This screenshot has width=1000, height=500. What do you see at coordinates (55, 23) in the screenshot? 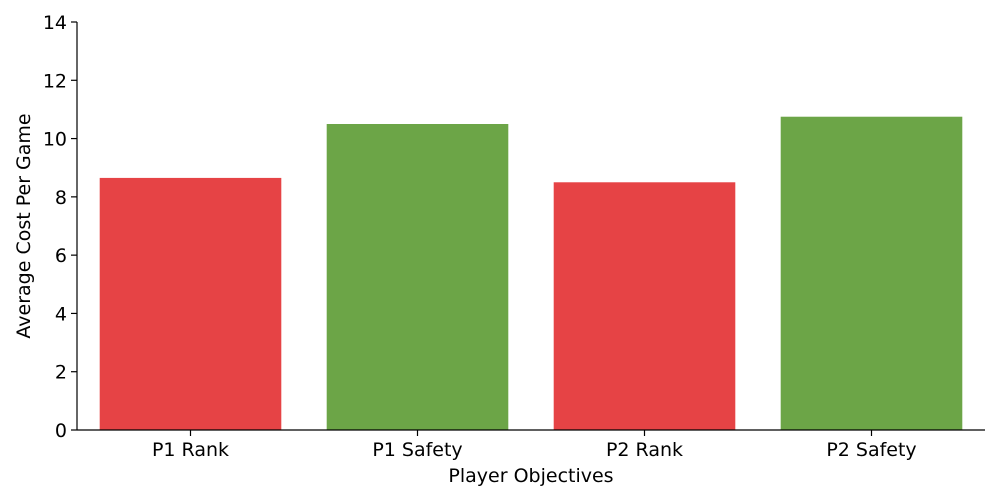
I see `y-tick-label: 14` at bounding box center [55, 23].